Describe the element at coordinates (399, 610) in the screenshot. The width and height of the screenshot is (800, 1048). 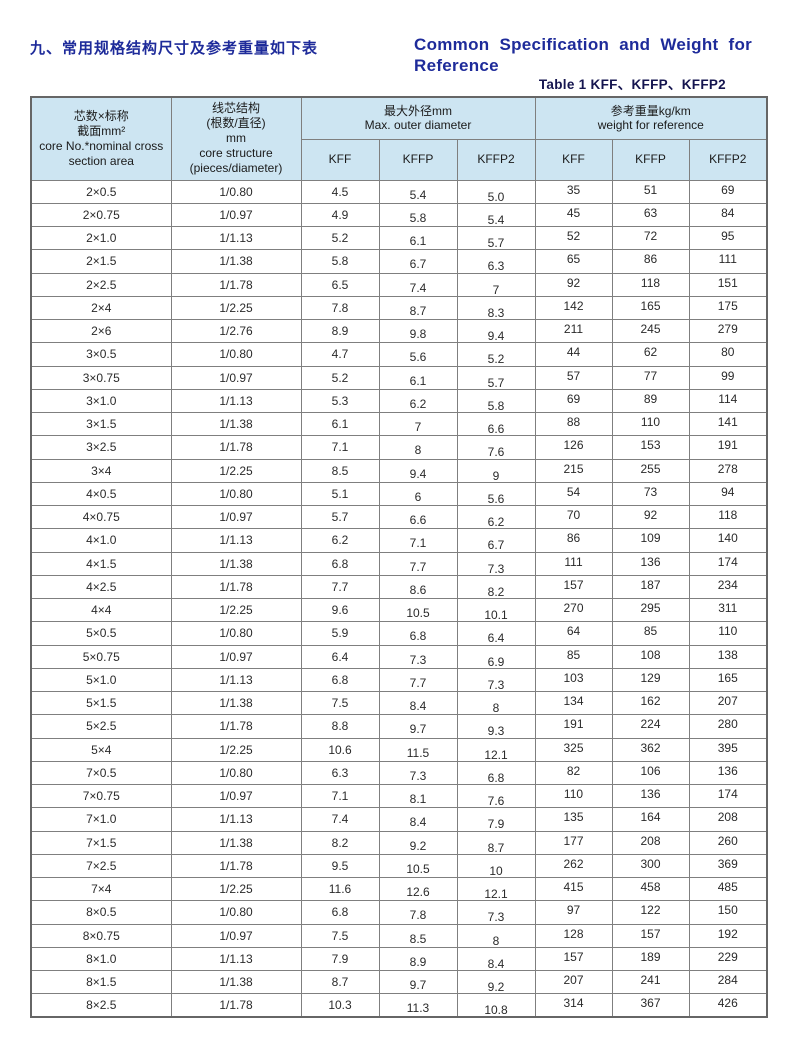
I see `table-row: 4×4 1/2.25 9.6 10.5 10.1 270 295 311` at that location.